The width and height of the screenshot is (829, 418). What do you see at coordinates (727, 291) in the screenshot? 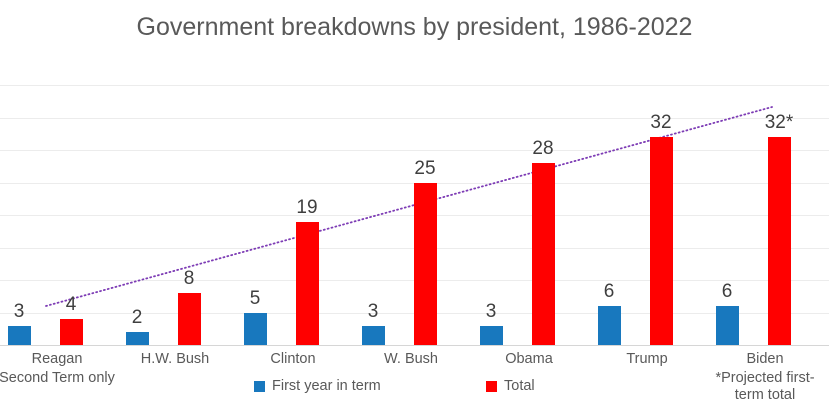
I see `value-label-first-year-in-term-biden: 6` at bounding box center [727, 291].